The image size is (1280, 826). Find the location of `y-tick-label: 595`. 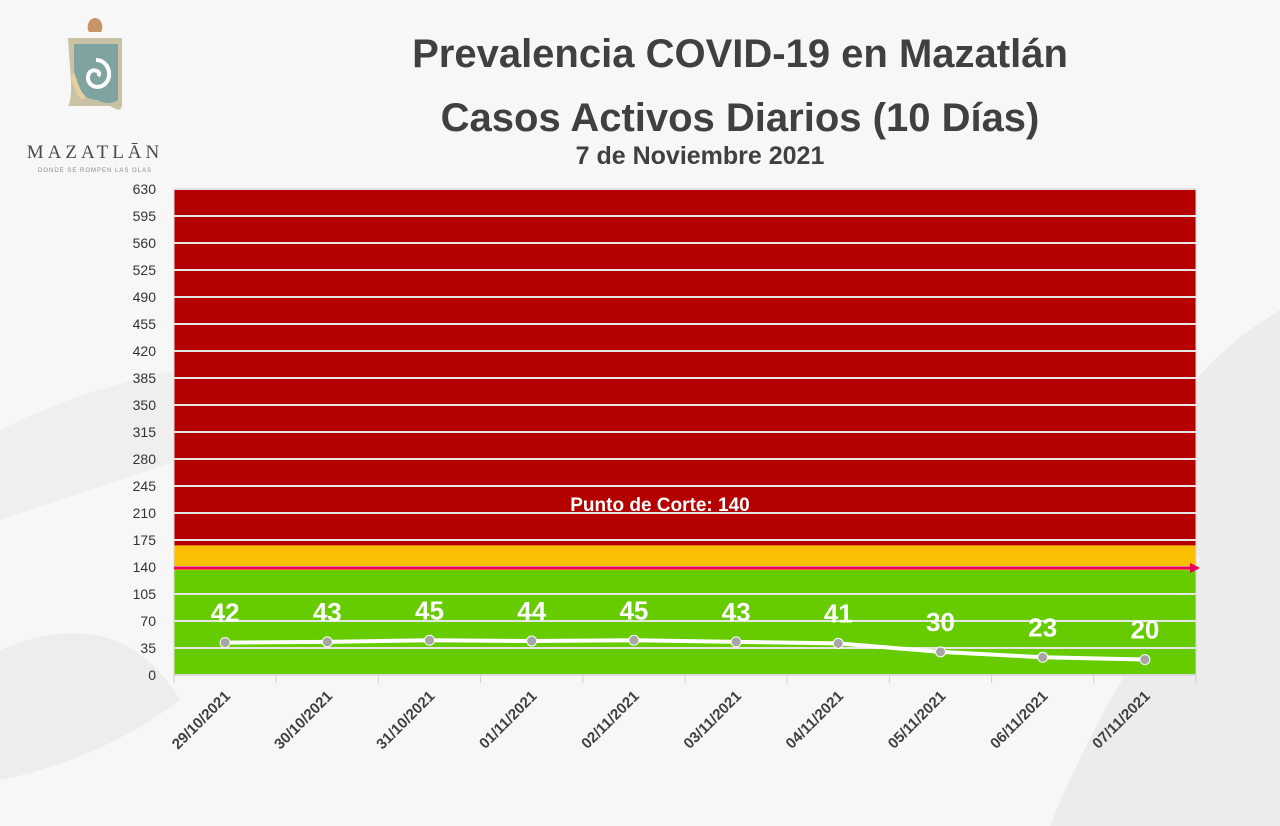

y-tick-label: 595 is located at coordinates (145, 216).